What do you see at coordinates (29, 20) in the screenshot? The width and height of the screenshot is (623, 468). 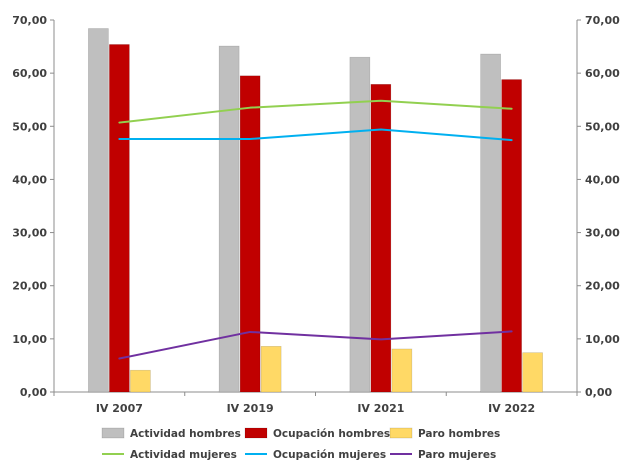 I see `y-tick-label-left: 70,00` at bounding box center [29, 20].